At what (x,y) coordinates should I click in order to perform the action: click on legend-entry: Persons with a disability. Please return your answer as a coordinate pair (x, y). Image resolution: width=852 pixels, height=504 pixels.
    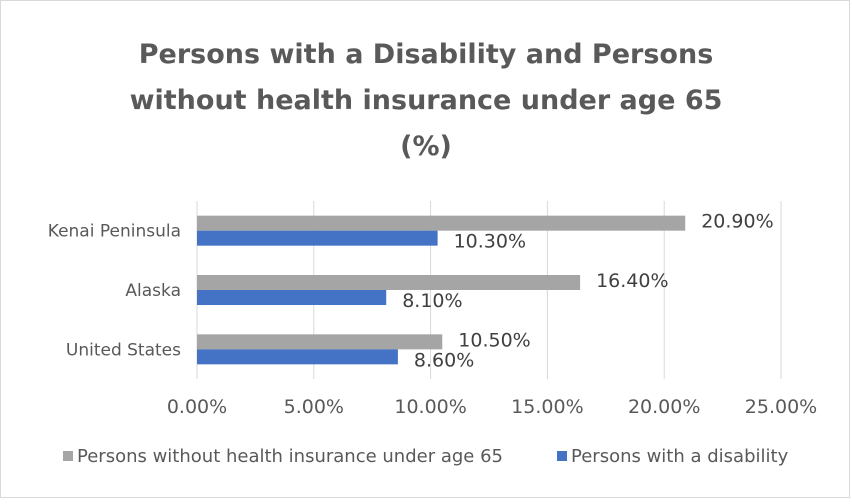
    Looking at the image, I should click on (680, 456).